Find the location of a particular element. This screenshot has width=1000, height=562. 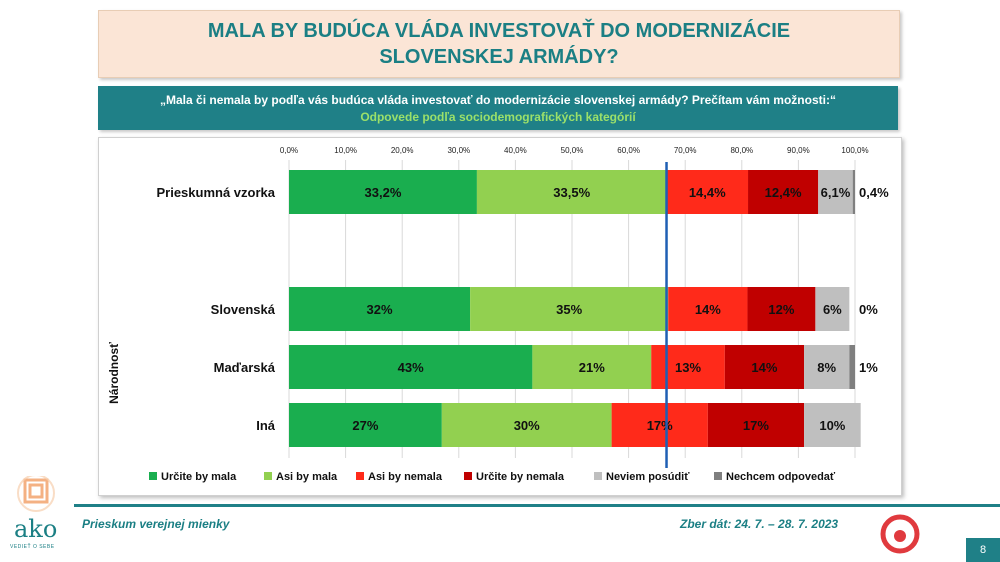

swirl-logo-icon is located at coordinates (900, 534).